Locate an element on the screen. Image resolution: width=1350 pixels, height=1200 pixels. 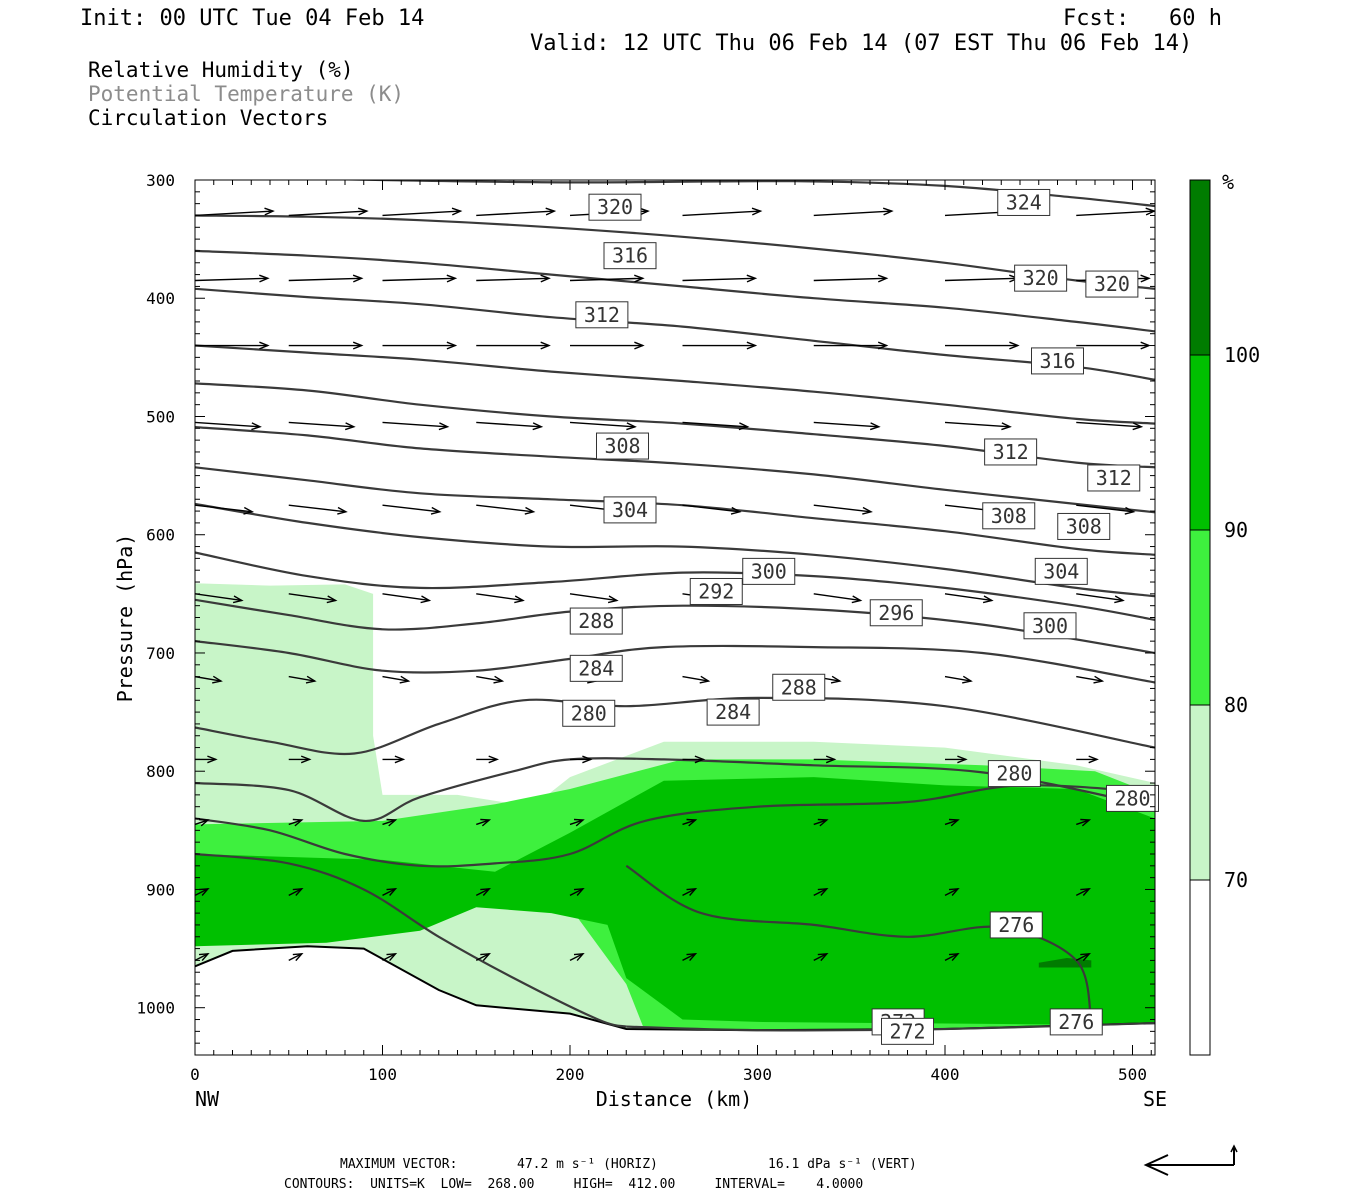
max-vector-horizontal: 47.2 m s⁻¹ (HORIZ) is located at coordinates (587, 1164).